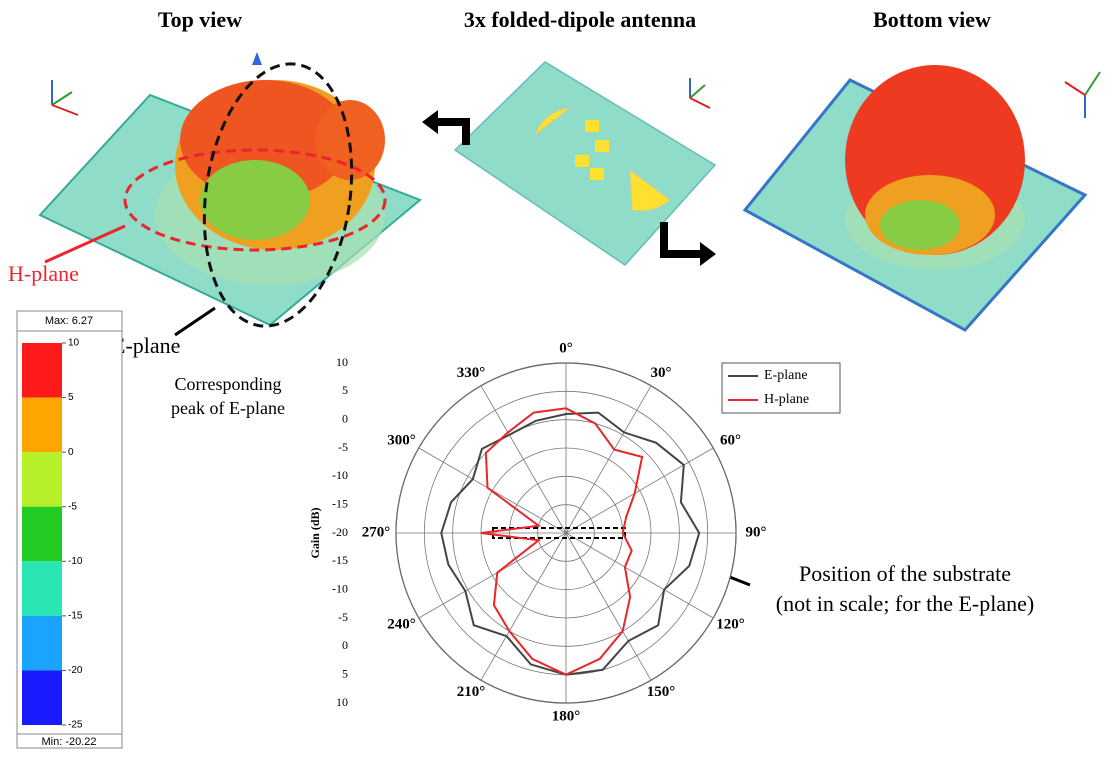 The height and width of the screenshot is (762, 1112). I want to click on colorbar-min: Min: -20.22, so click(68, 742).